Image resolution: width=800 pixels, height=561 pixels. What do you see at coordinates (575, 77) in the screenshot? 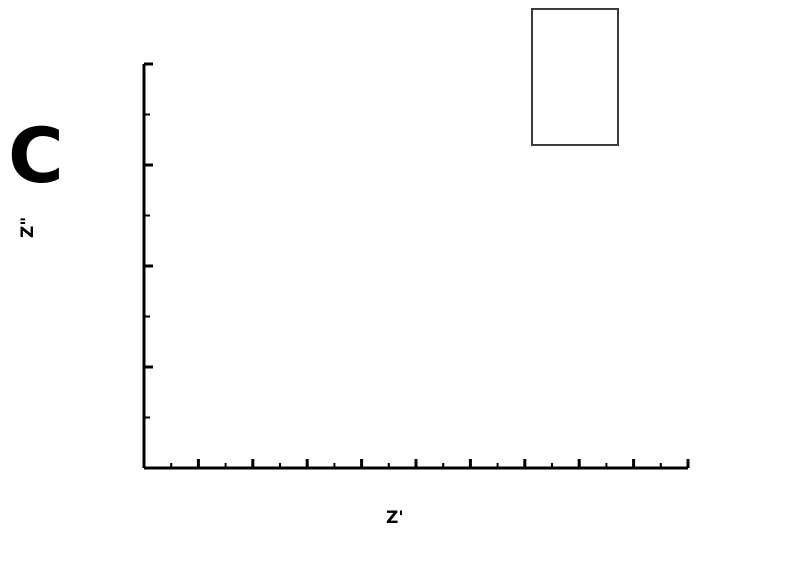
I see `legend` at bounding box center [575, 77].